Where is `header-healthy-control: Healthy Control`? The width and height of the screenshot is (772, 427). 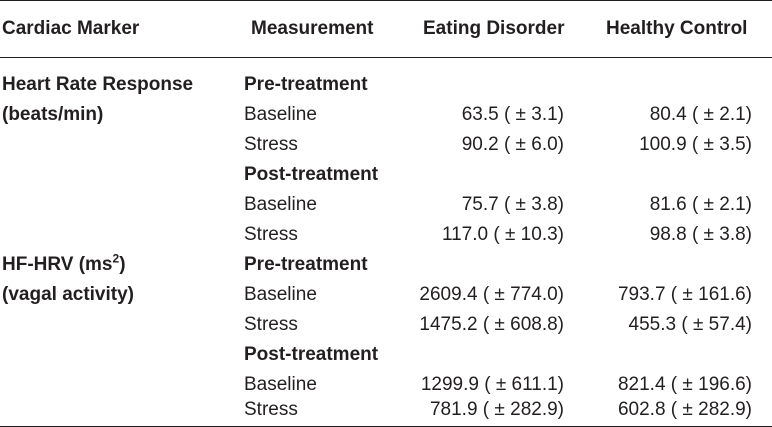 header-healthy-control: Healthy Control is located at coordinates (677, 28).